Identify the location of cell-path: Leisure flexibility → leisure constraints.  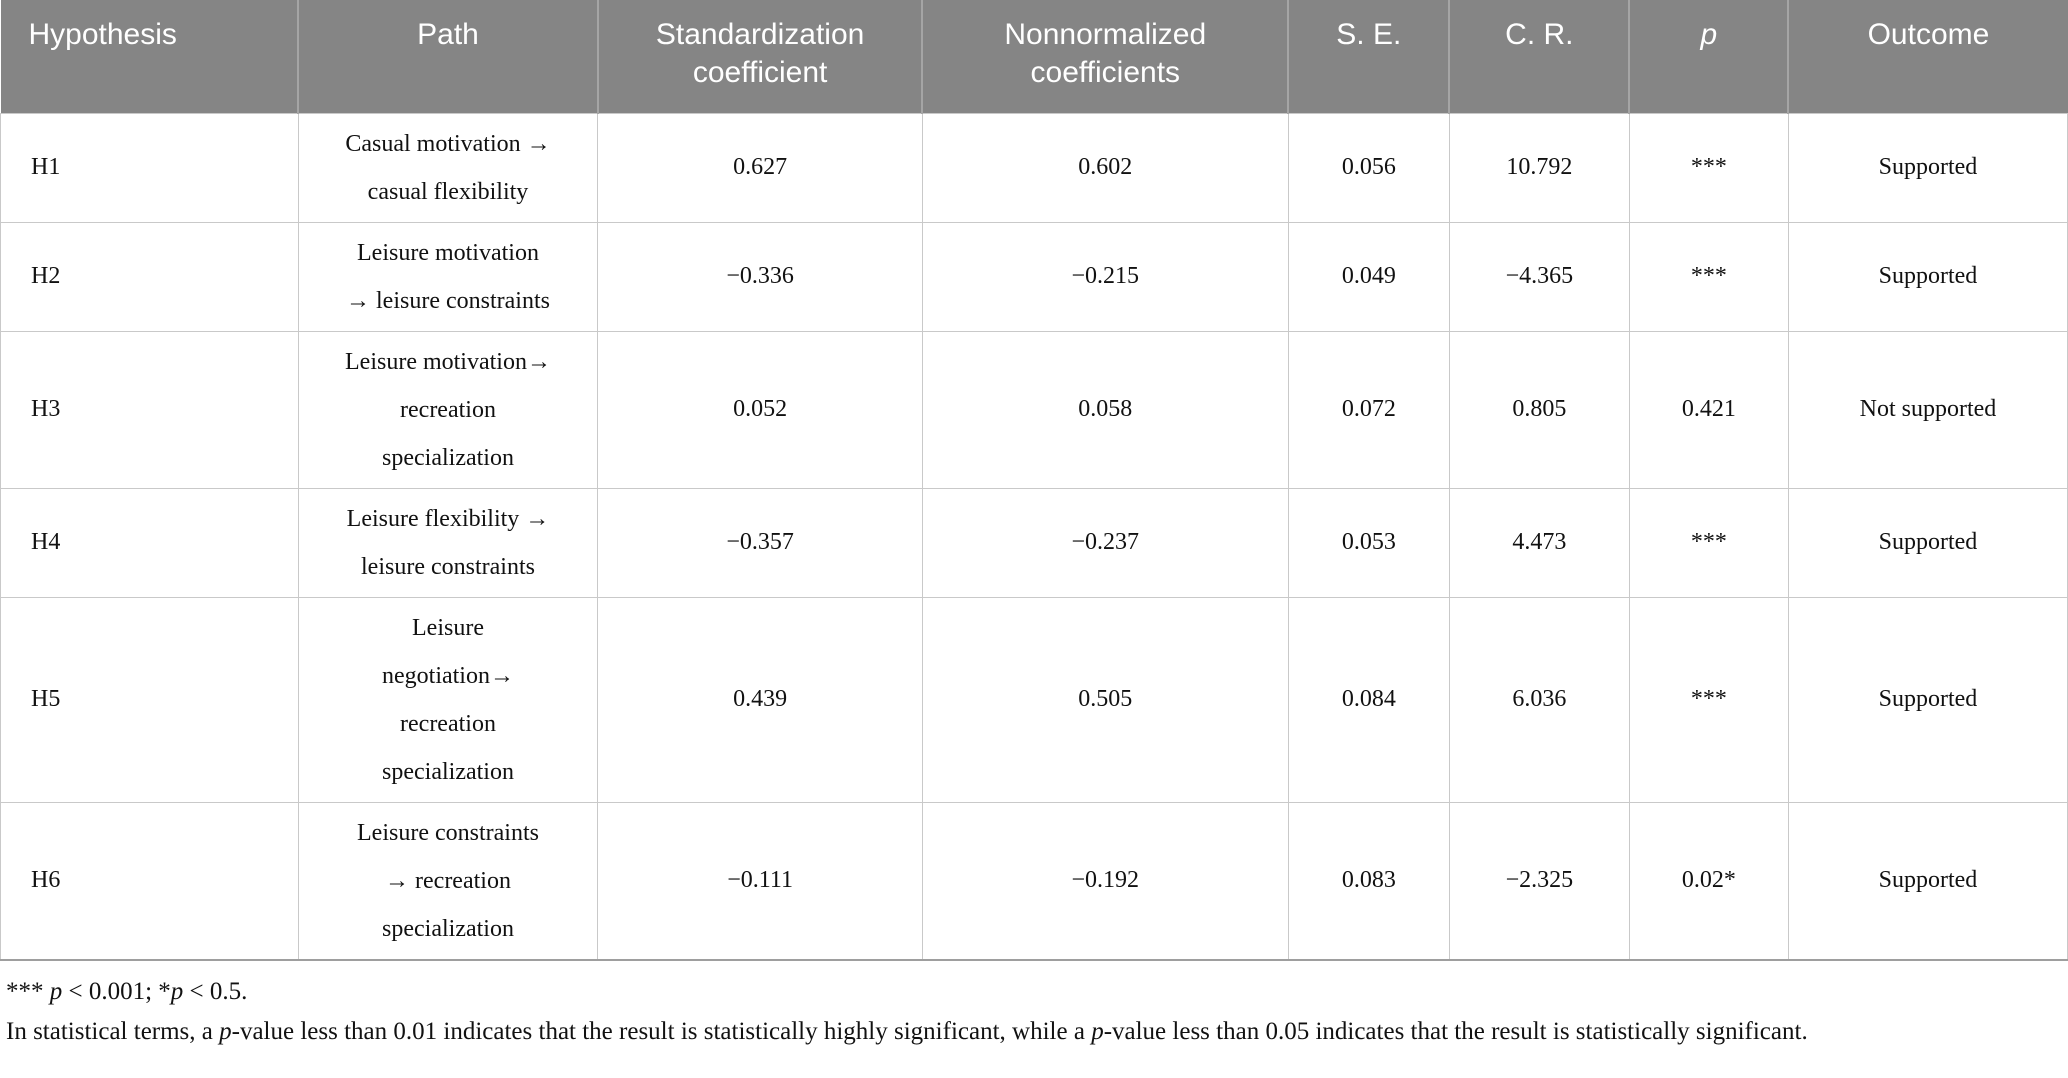
(448, 542).